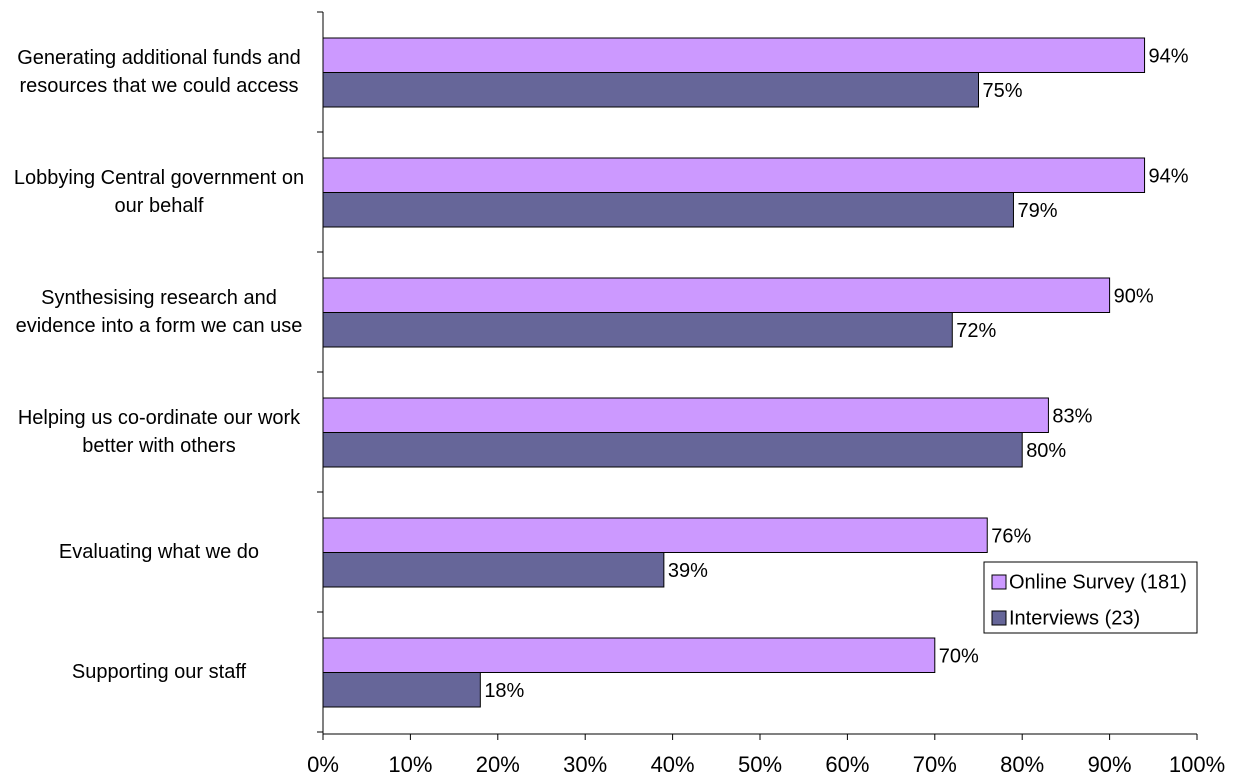  I want to click on x-tick-label: 40%, so click(673, 764).